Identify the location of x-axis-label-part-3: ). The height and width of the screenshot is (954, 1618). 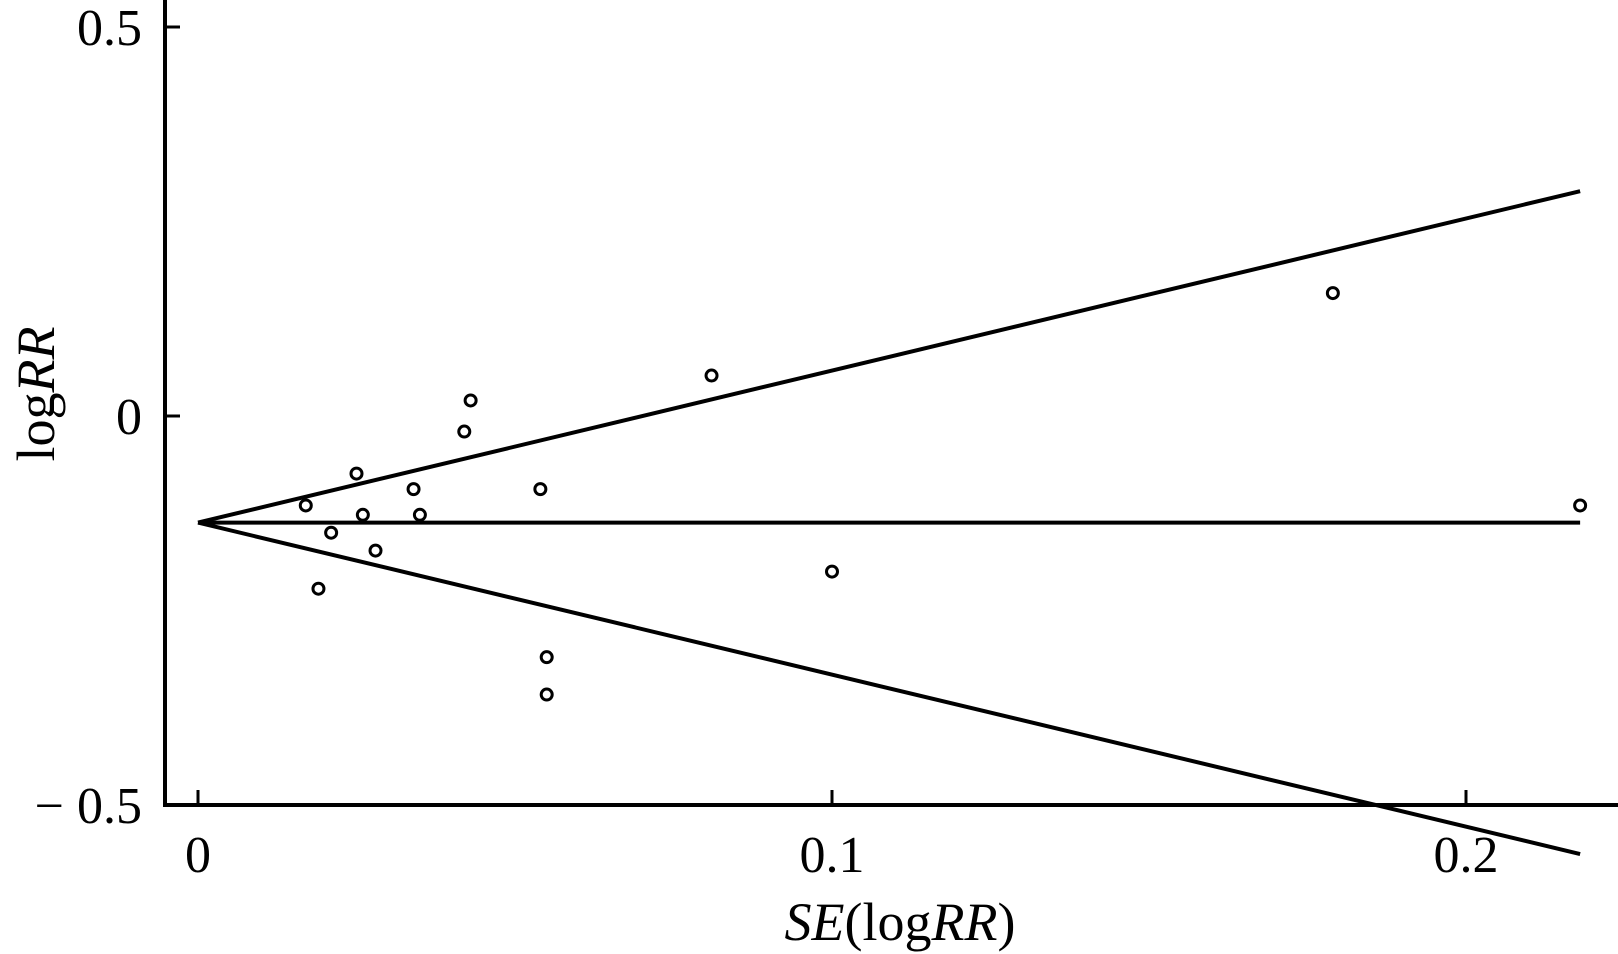
(1007, 922).